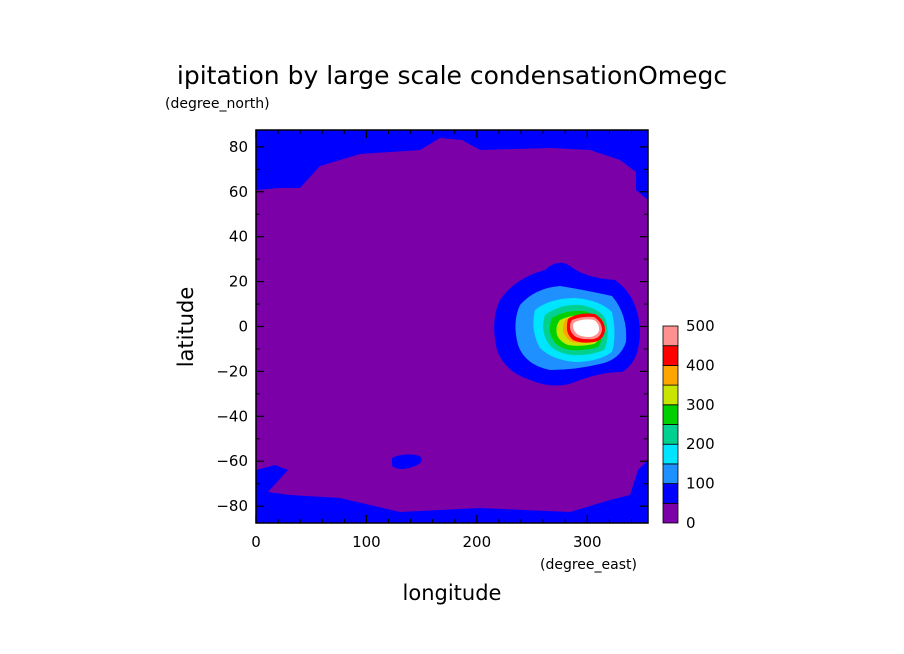  I want to click on x-tick-label: 0, so click(256, 542).